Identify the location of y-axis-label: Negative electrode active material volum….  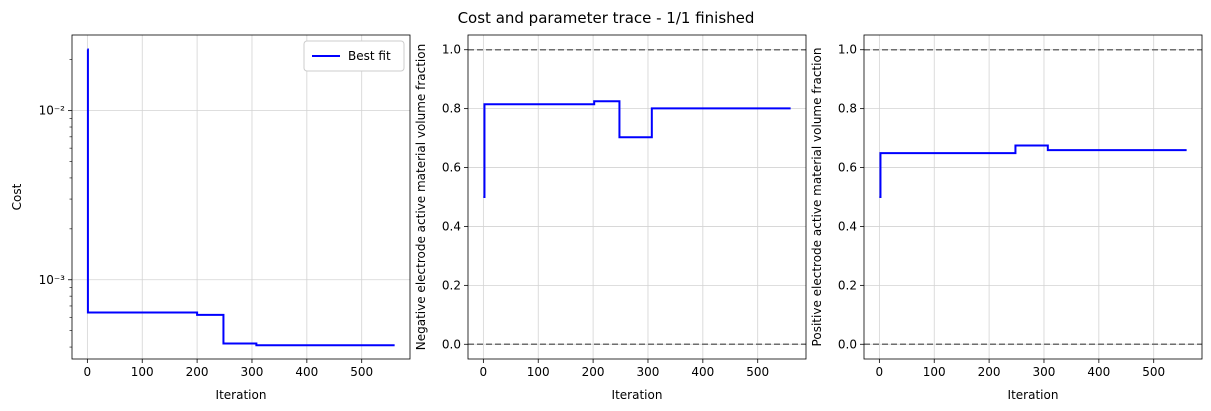
(421, 197).